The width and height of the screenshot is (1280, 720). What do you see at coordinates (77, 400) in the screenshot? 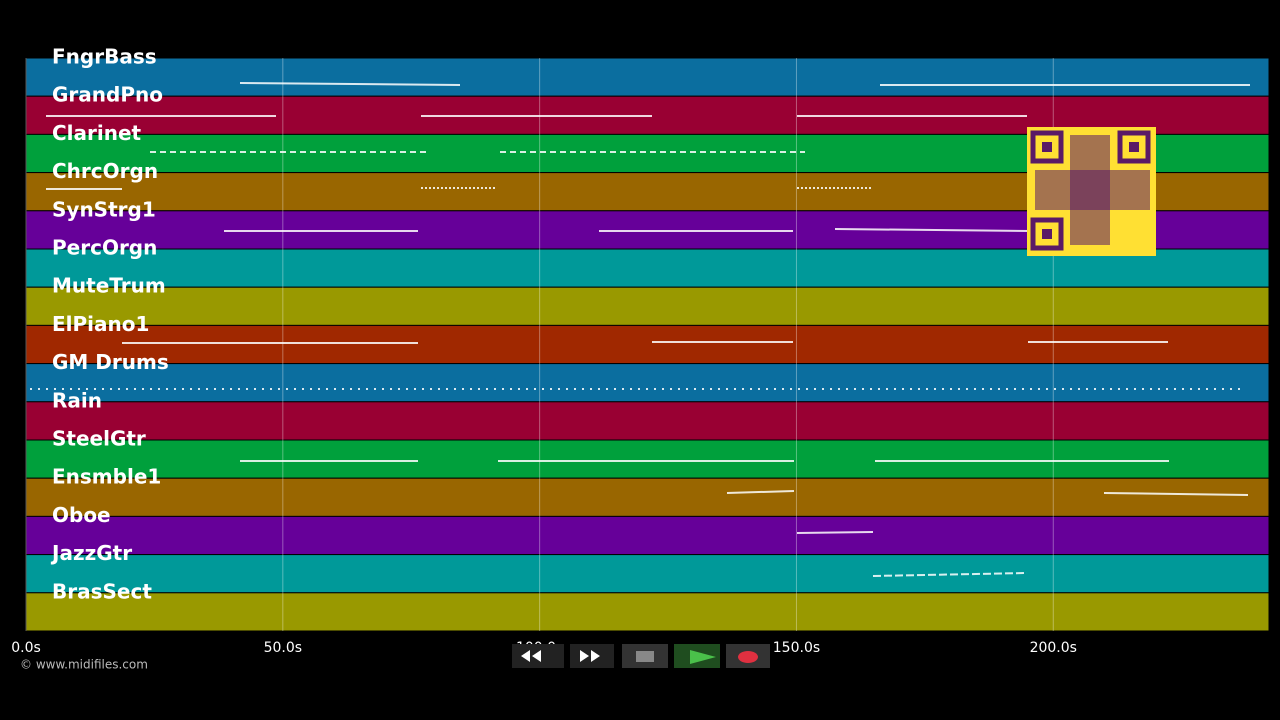
I see `track-label: Rain` at bounding box center [77, 400].